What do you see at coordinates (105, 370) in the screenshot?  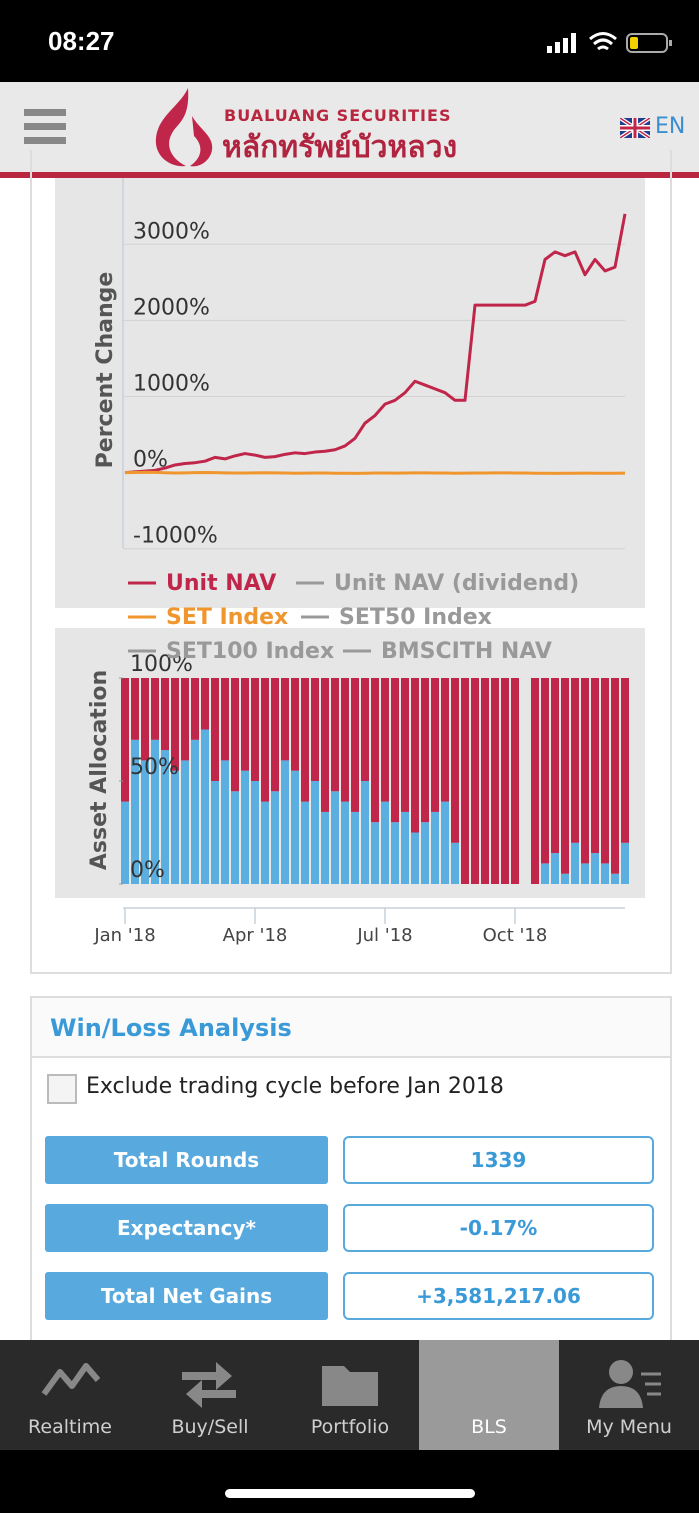 I see `y-axis-title: Percent Change` at bounding box center [105, 370].